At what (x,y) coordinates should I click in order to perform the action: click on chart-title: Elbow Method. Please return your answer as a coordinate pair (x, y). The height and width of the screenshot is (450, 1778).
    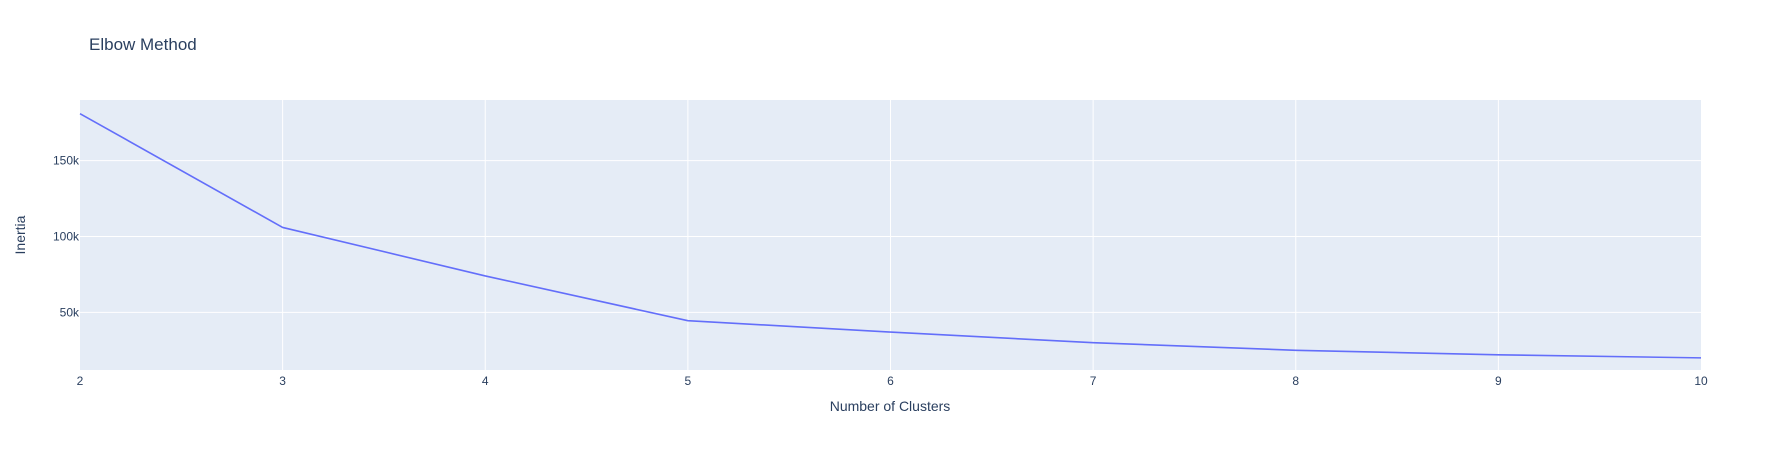
    Looking at the image, I should click on (143, 44).